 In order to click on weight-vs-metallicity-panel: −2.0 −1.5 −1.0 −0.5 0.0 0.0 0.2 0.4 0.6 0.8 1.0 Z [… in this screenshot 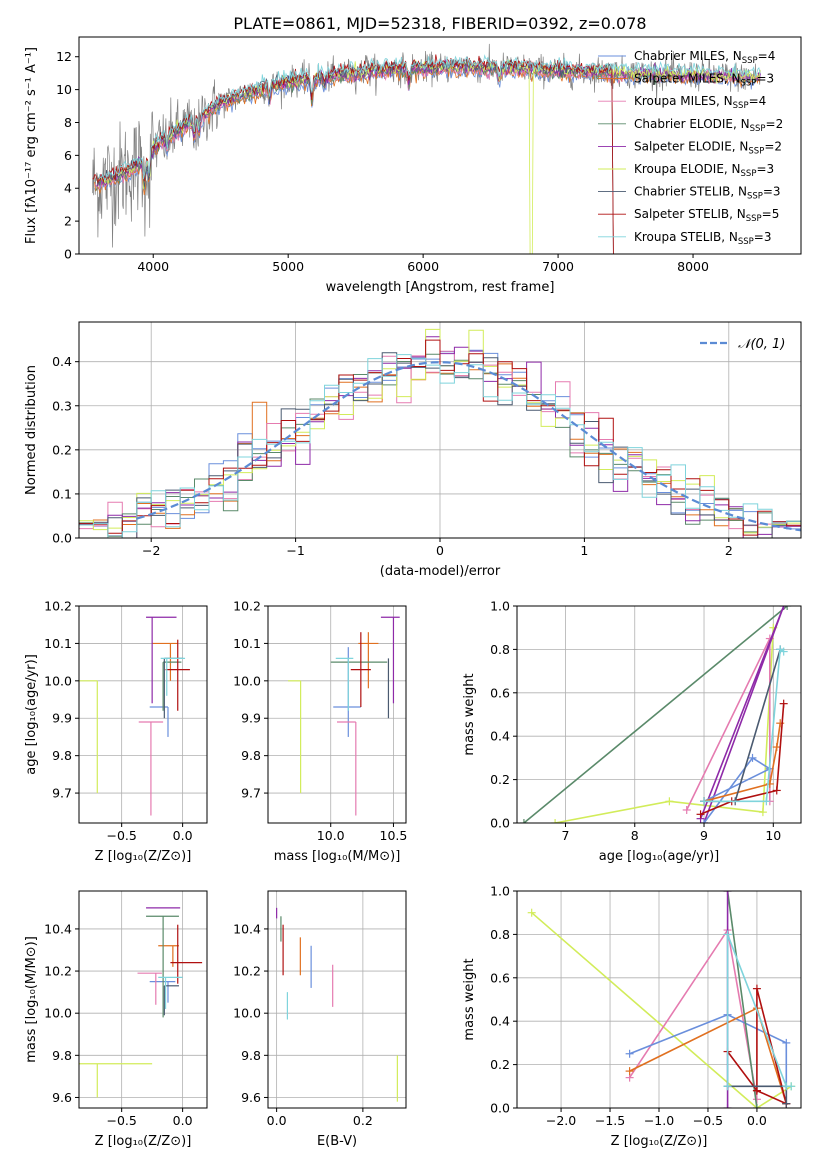, I will do `click(632, 1016)`.